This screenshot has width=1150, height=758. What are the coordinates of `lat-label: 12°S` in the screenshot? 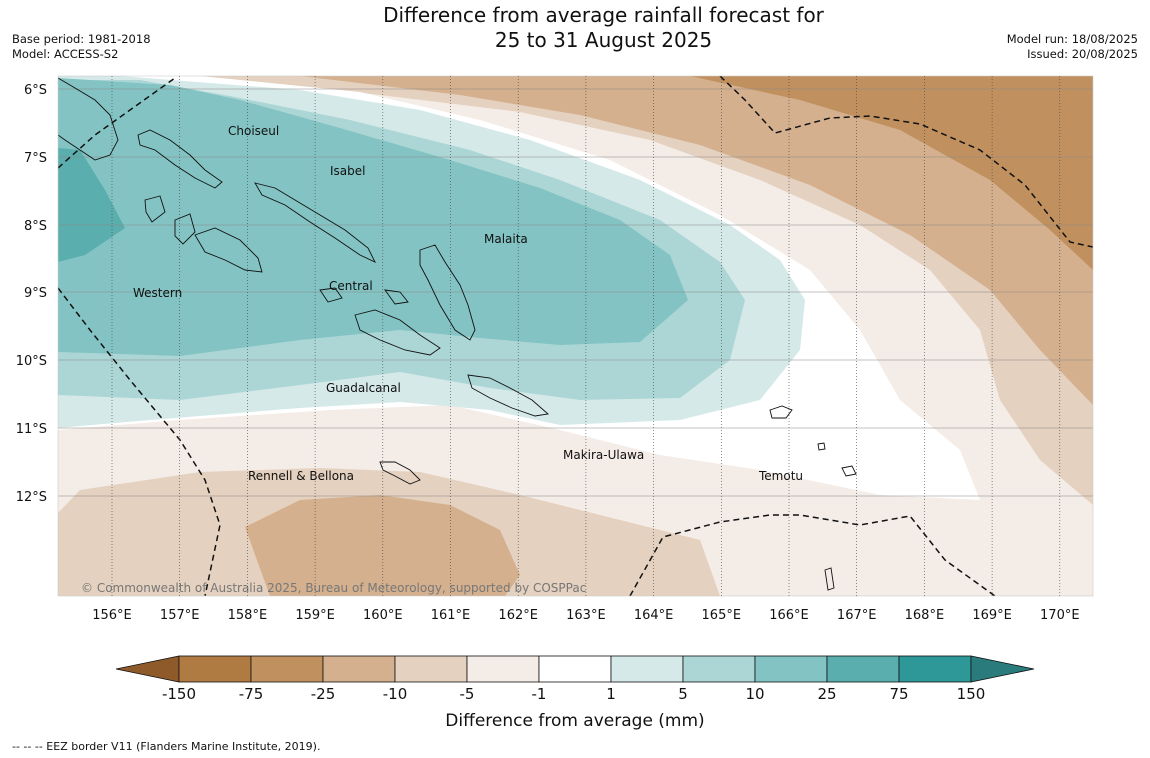 It's located at (31, 497).